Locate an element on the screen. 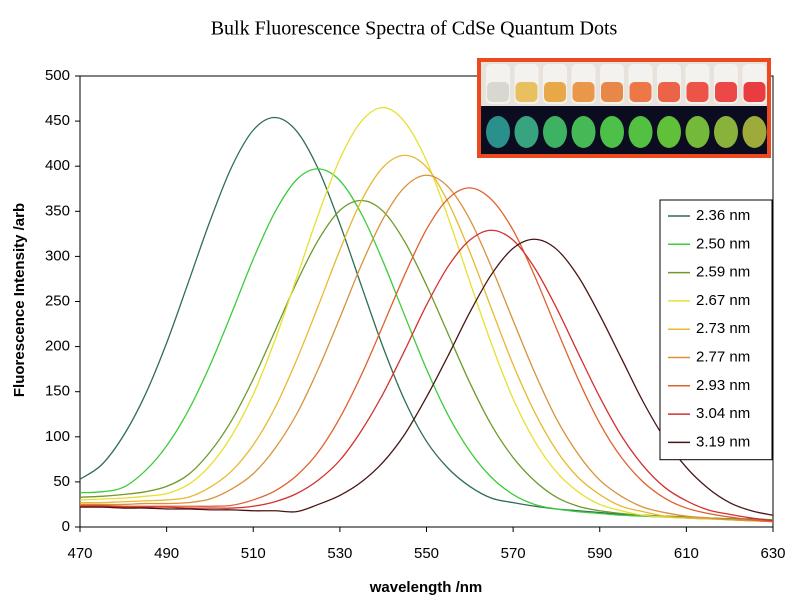 This screenshot has width=792, height=606. x-tick-label: 470 is located at coordinates (79, 553).